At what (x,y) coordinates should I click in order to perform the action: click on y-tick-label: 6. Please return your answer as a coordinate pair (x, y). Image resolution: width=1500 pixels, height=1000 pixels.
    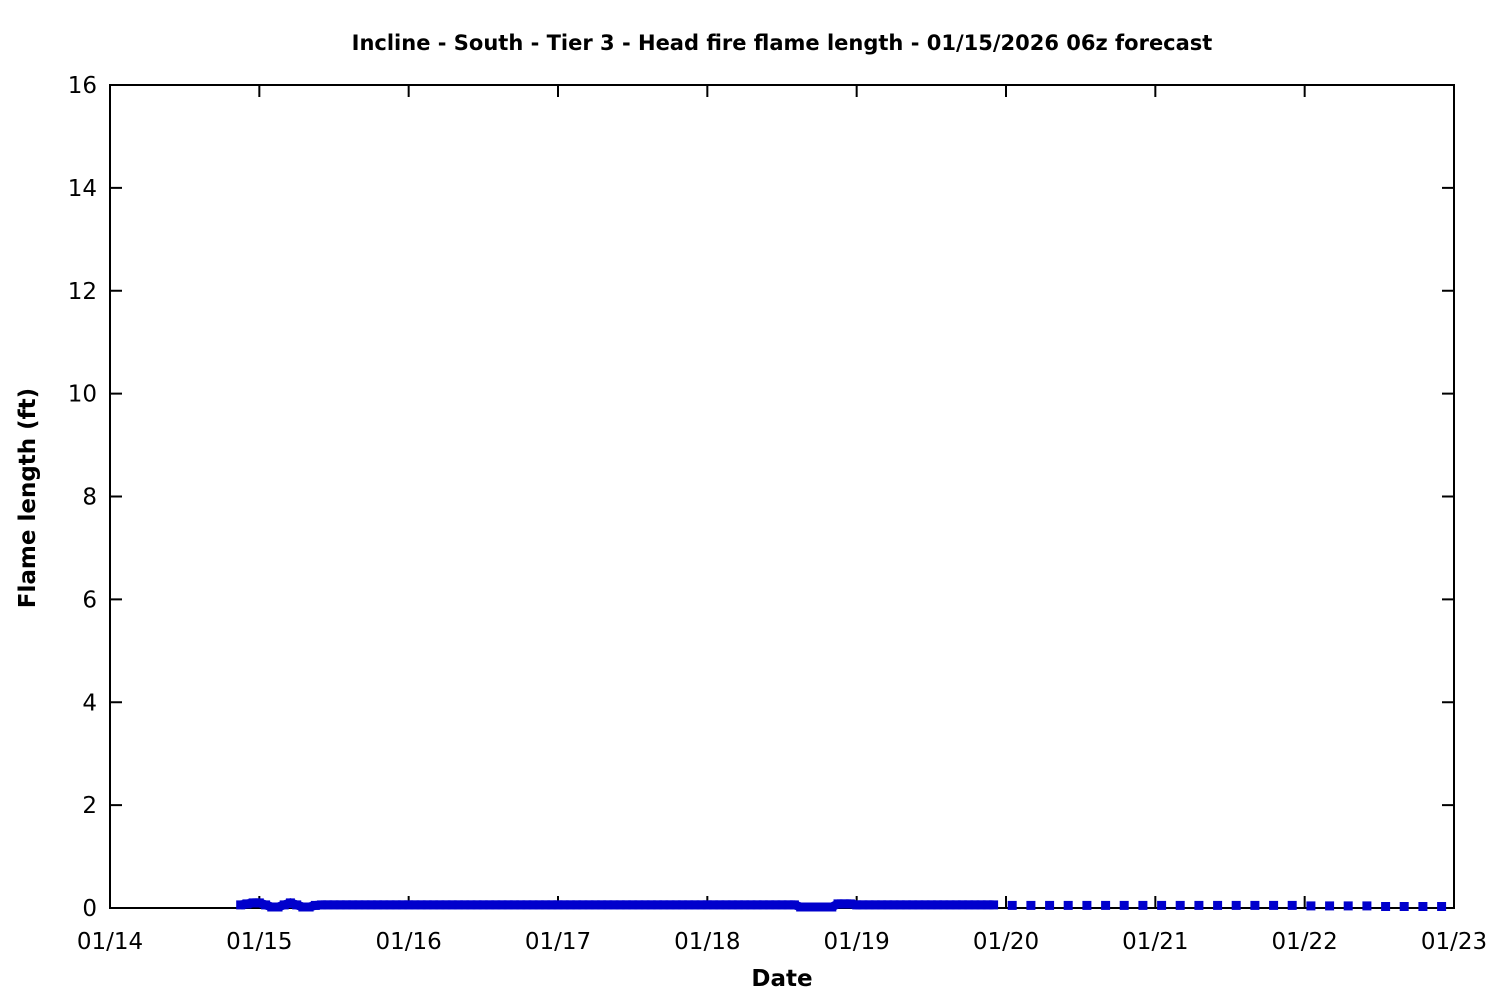
    Looking at the image, I should click on (89, 600).